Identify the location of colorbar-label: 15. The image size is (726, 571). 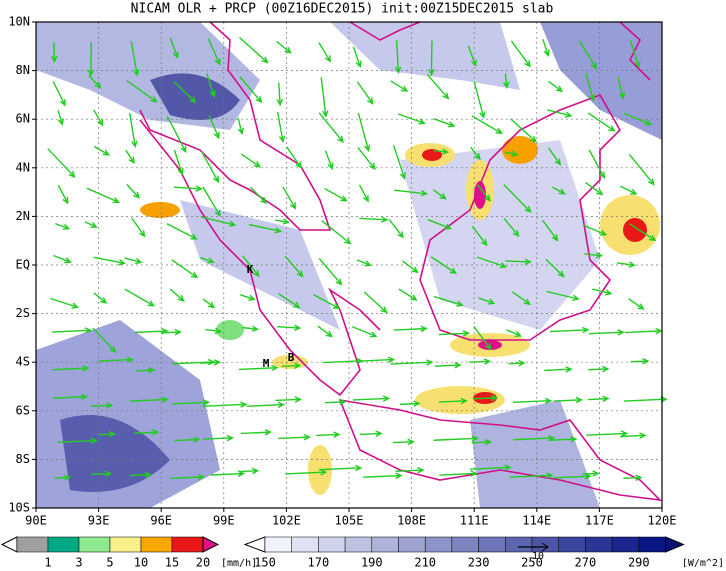
(172, 563).